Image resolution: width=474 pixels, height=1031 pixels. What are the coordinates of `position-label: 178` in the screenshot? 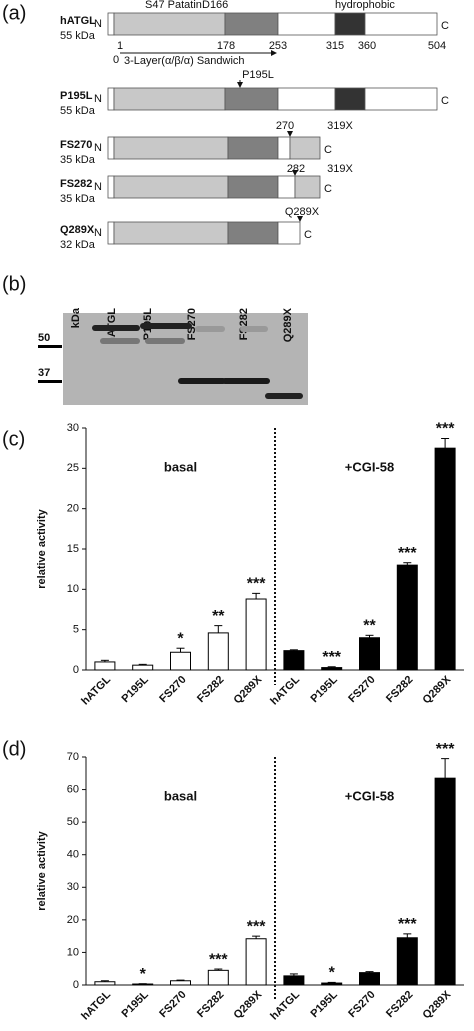 It's located at (226, 46).